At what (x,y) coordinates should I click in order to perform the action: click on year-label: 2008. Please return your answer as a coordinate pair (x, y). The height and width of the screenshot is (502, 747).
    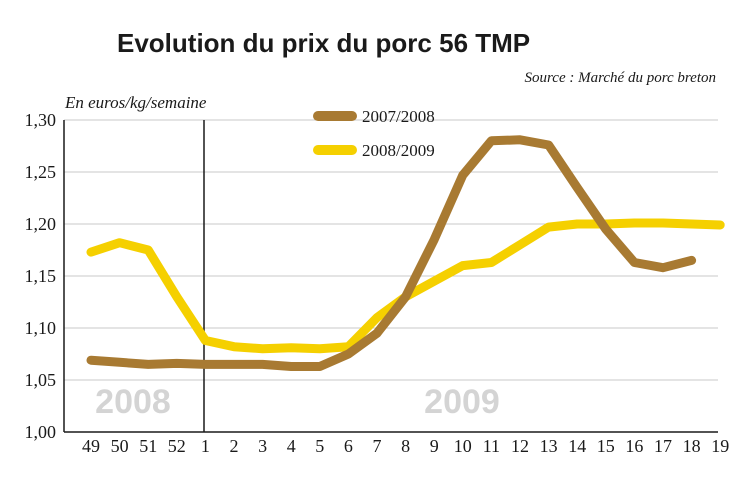
    Looking at the image, I should click on (133, 402).